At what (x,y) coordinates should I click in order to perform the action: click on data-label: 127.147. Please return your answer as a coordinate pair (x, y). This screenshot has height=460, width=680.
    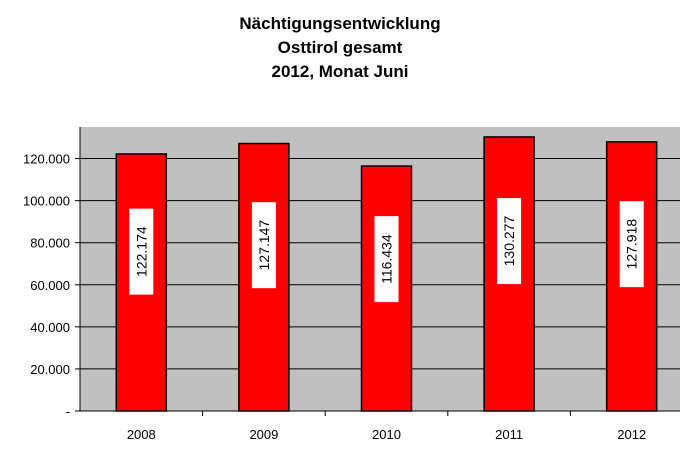
    Looking at the image, I should click on (264, 245).